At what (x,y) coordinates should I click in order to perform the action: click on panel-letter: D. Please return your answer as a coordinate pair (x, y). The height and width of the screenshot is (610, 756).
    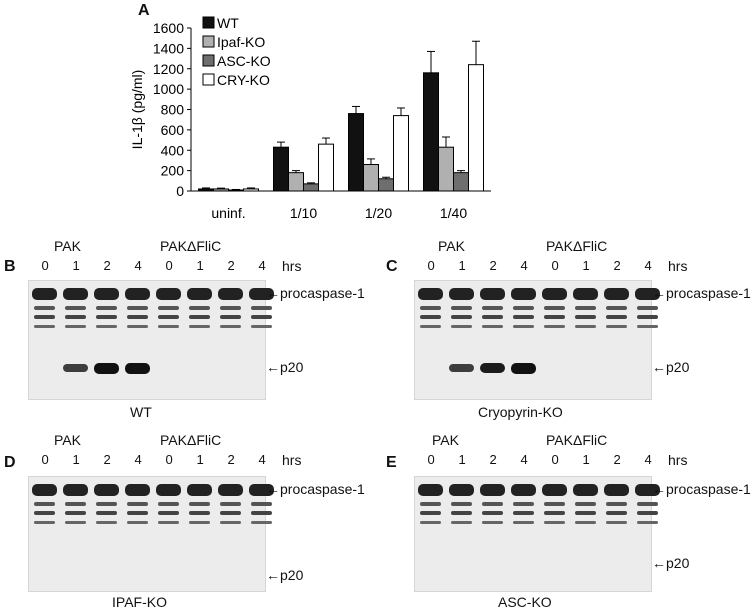
    Looking at the image, I should click on (10, 462).